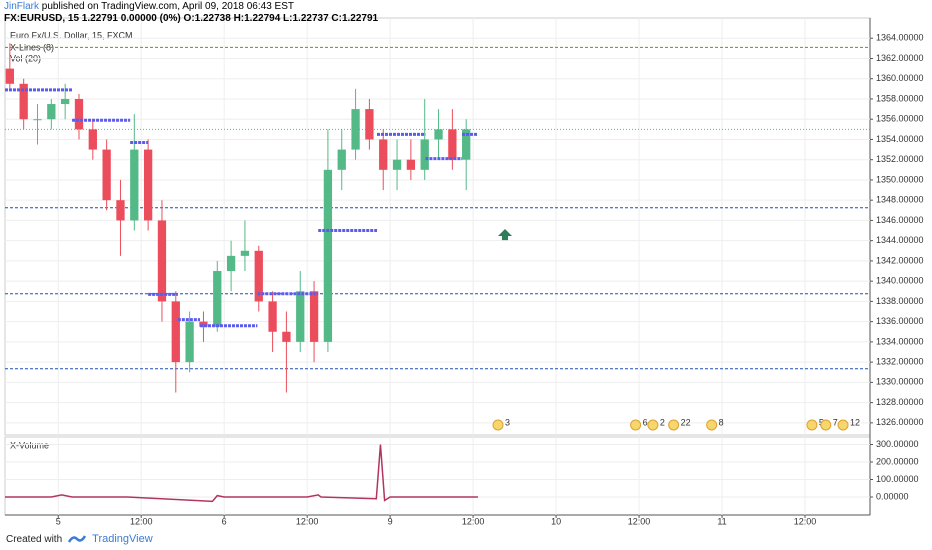  Describe the element at coordinates (686, 422) in the screenshot. I see `event-label: 22` at that location.